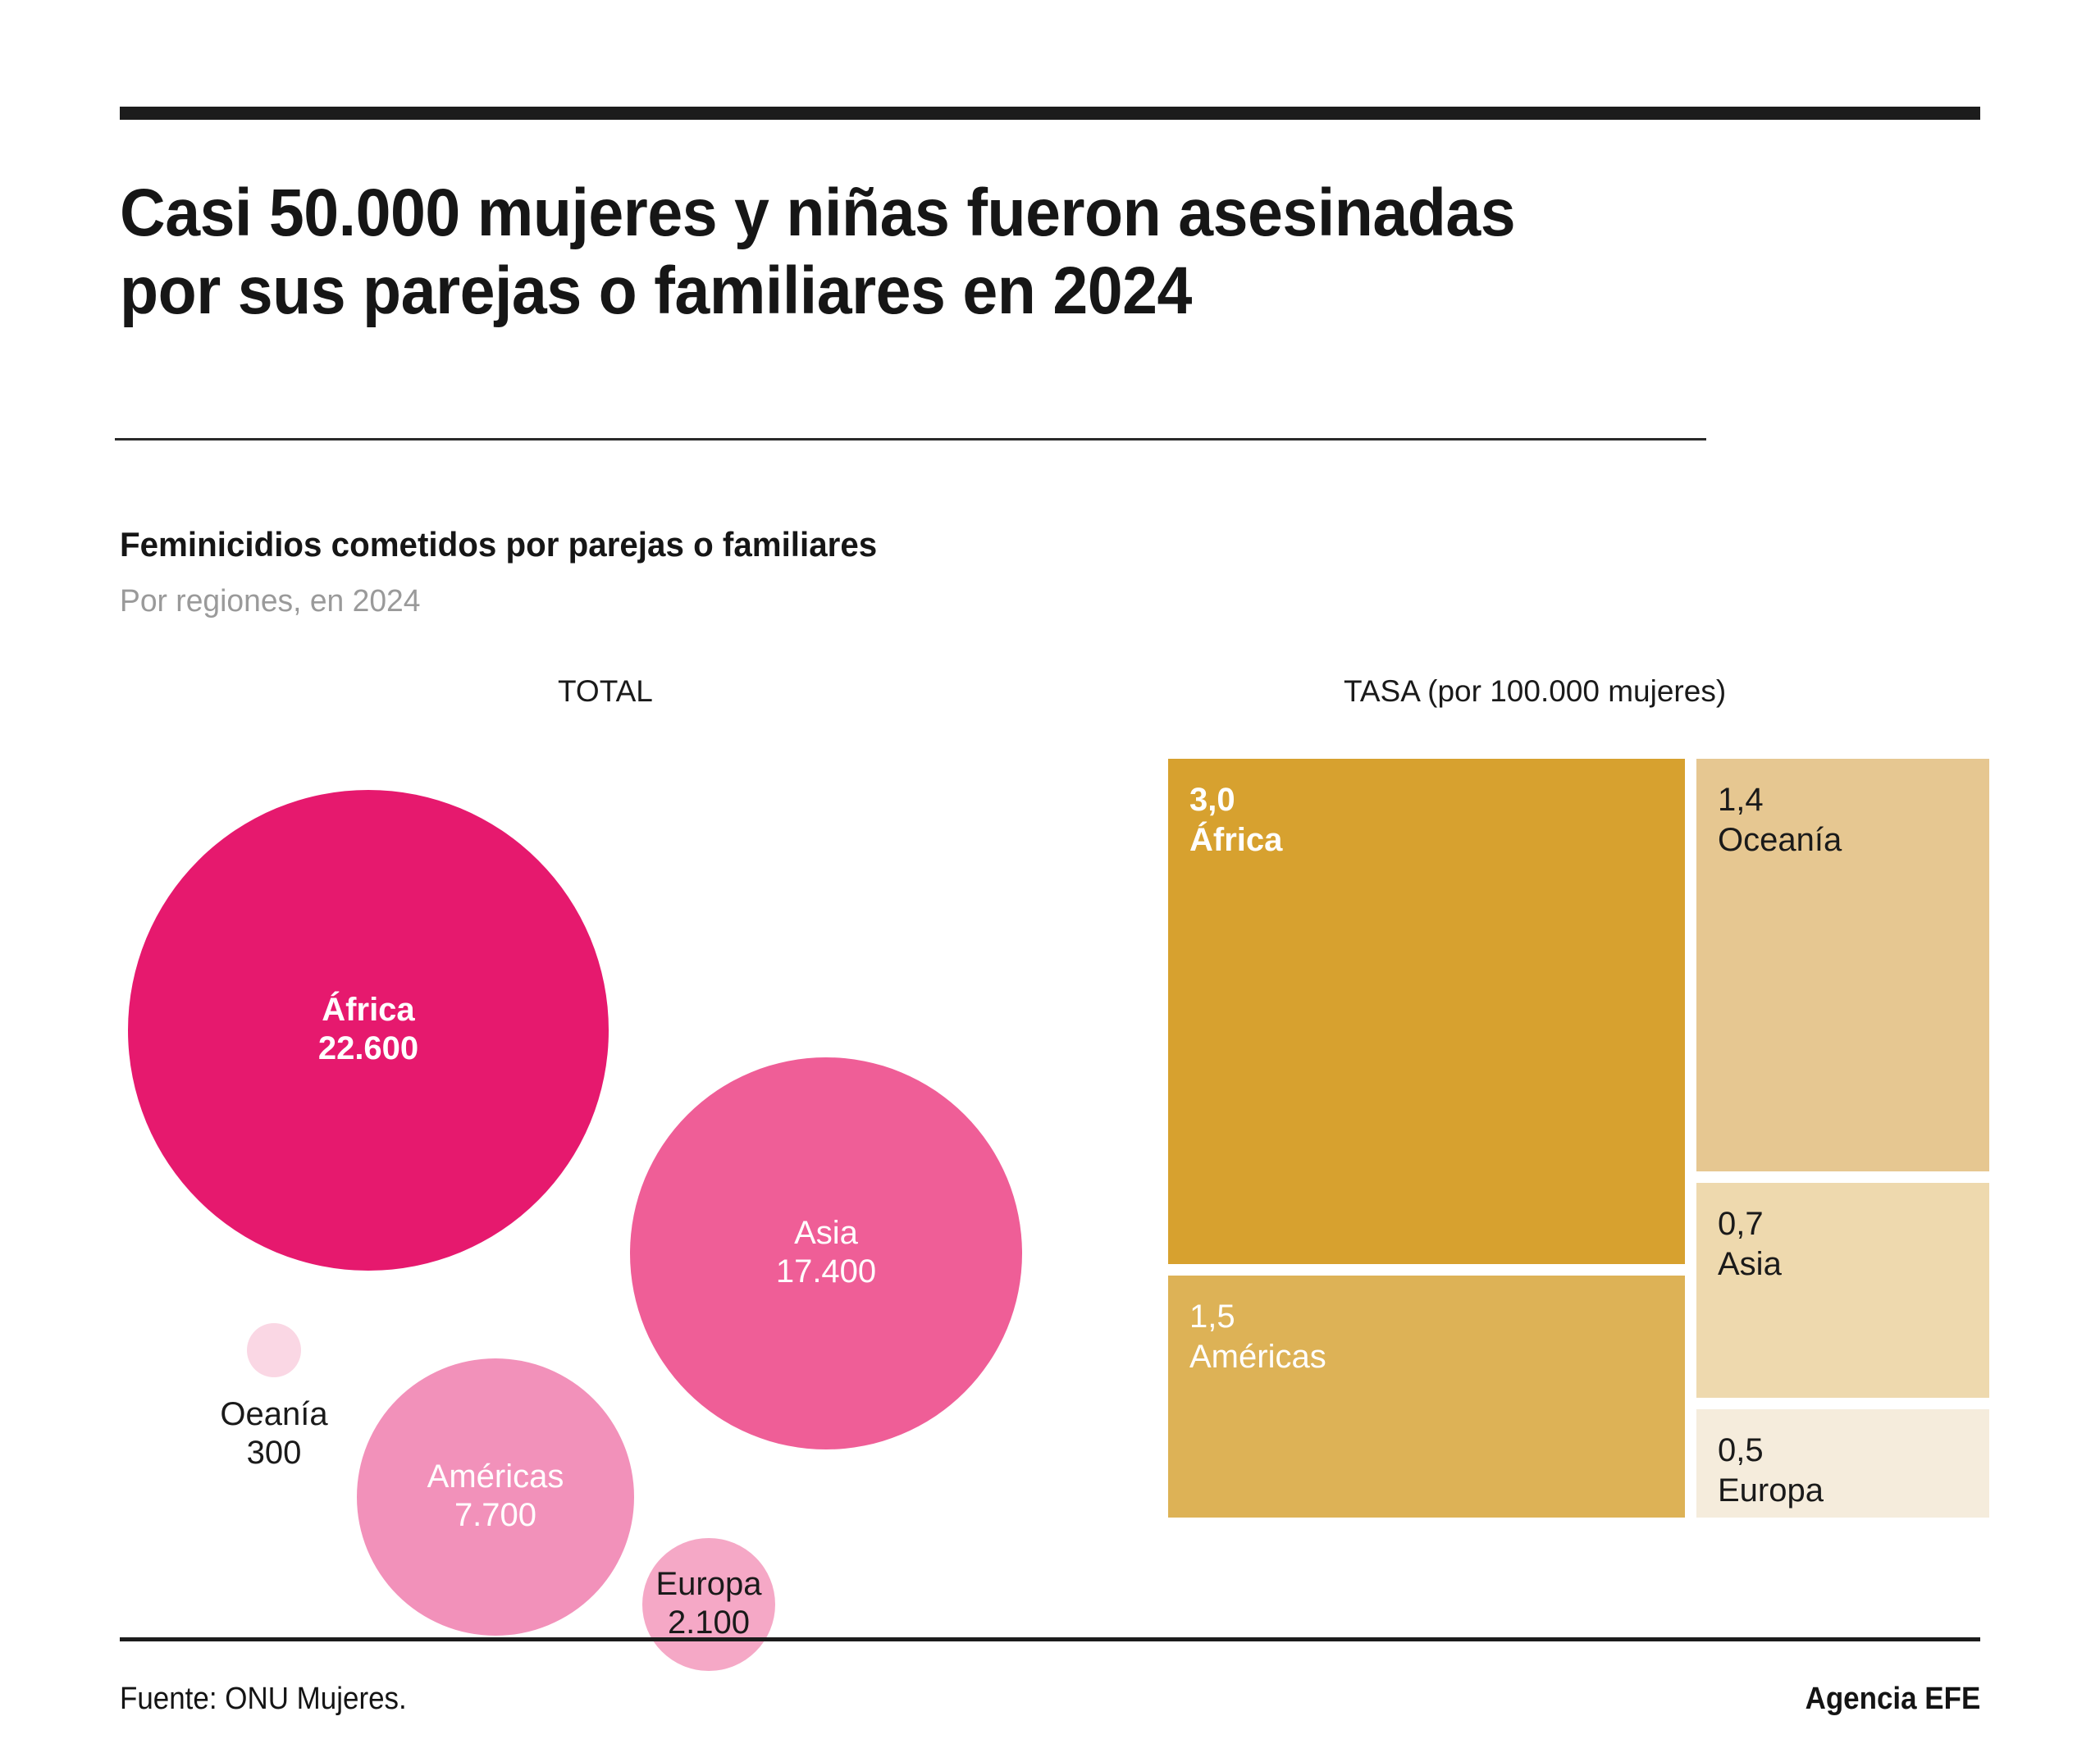  I want to click on treemap-cell-value: 1,4, so click(1741, 800).